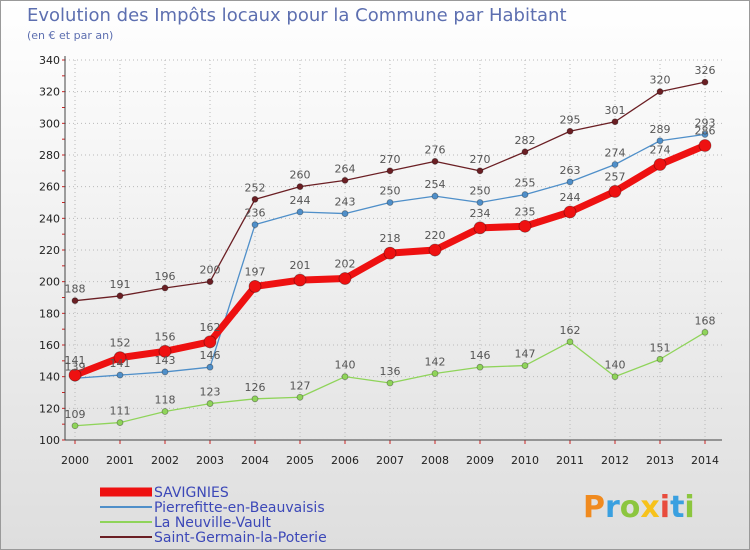 This screenshot has width=750, height=550. I want to click on logo-letter: o, so click(630, 507).